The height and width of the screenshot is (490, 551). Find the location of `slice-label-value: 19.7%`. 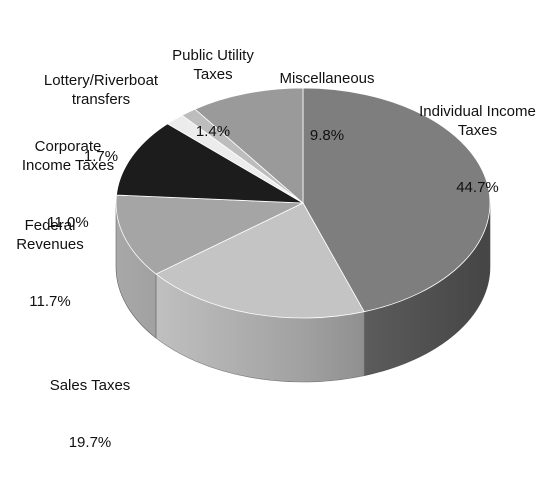

slice-label-value: 19.7% is located at coordinates (90, 442).